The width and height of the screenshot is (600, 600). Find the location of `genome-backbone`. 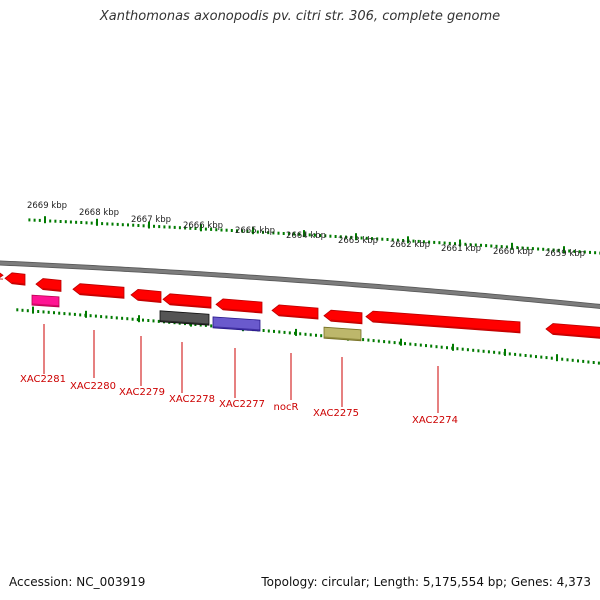

genome-backbone is located at coordinates (300, 284).